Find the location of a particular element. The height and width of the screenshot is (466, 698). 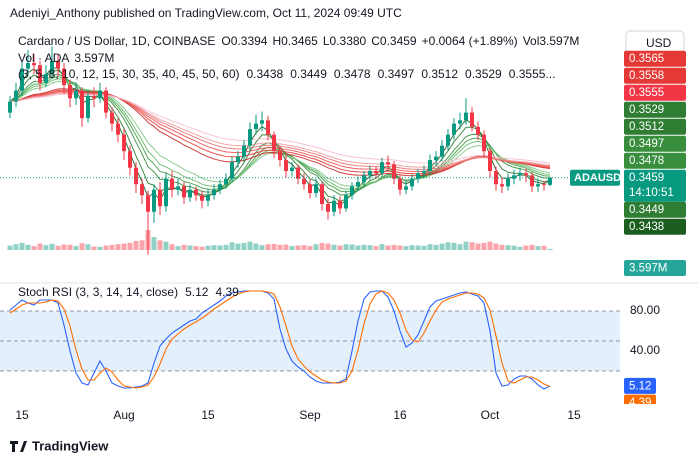

axis-label: 5.12 is located at coordinates (640, 385).